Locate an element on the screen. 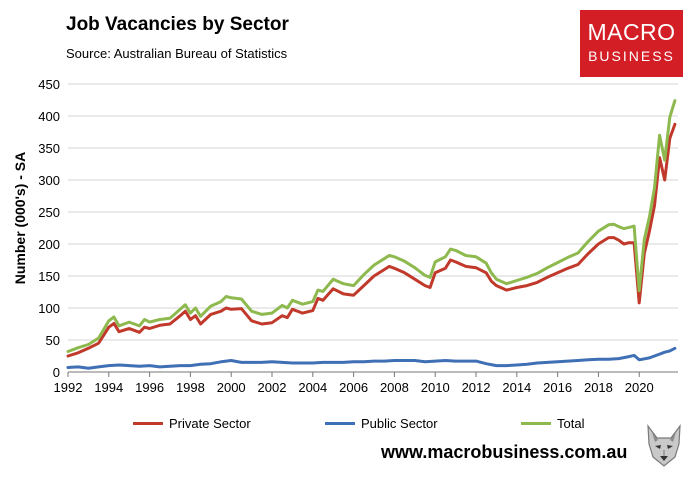  x-tick-label: 2006 is located at coordinates (353, 387).